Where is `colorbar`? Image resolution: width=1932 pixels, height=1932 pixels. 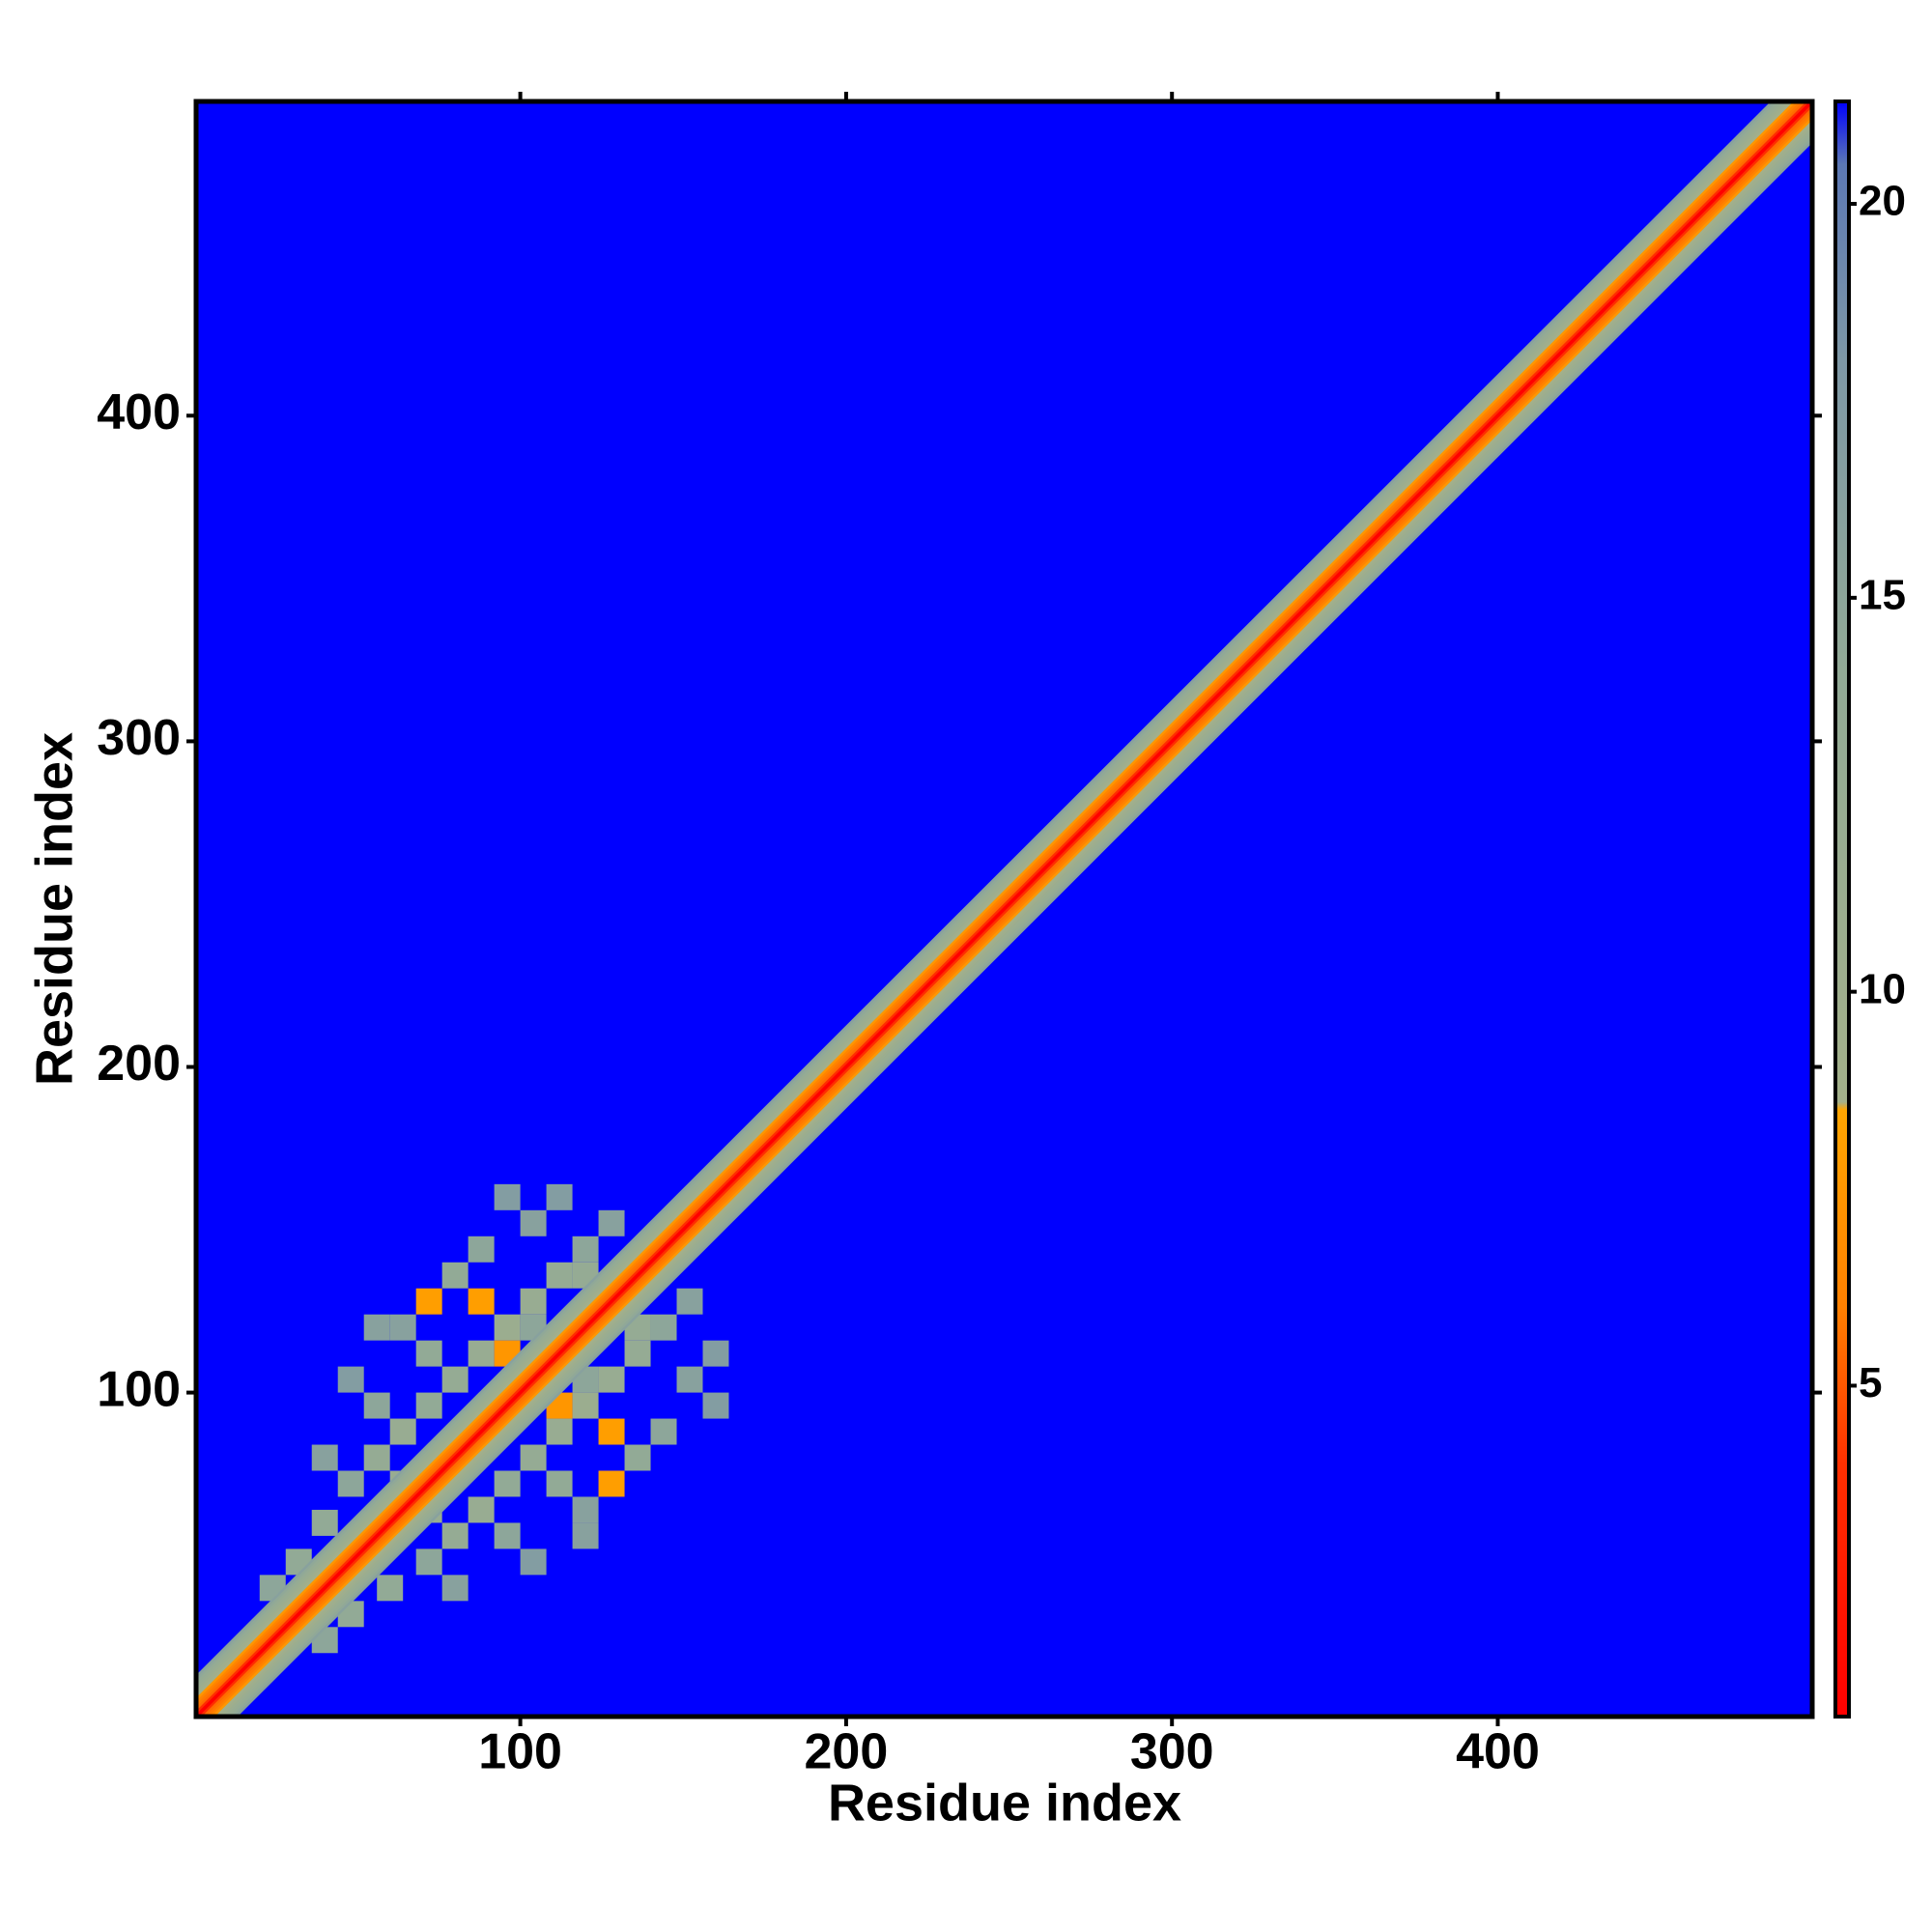 colorbar is located at coordinates (1842, 909).